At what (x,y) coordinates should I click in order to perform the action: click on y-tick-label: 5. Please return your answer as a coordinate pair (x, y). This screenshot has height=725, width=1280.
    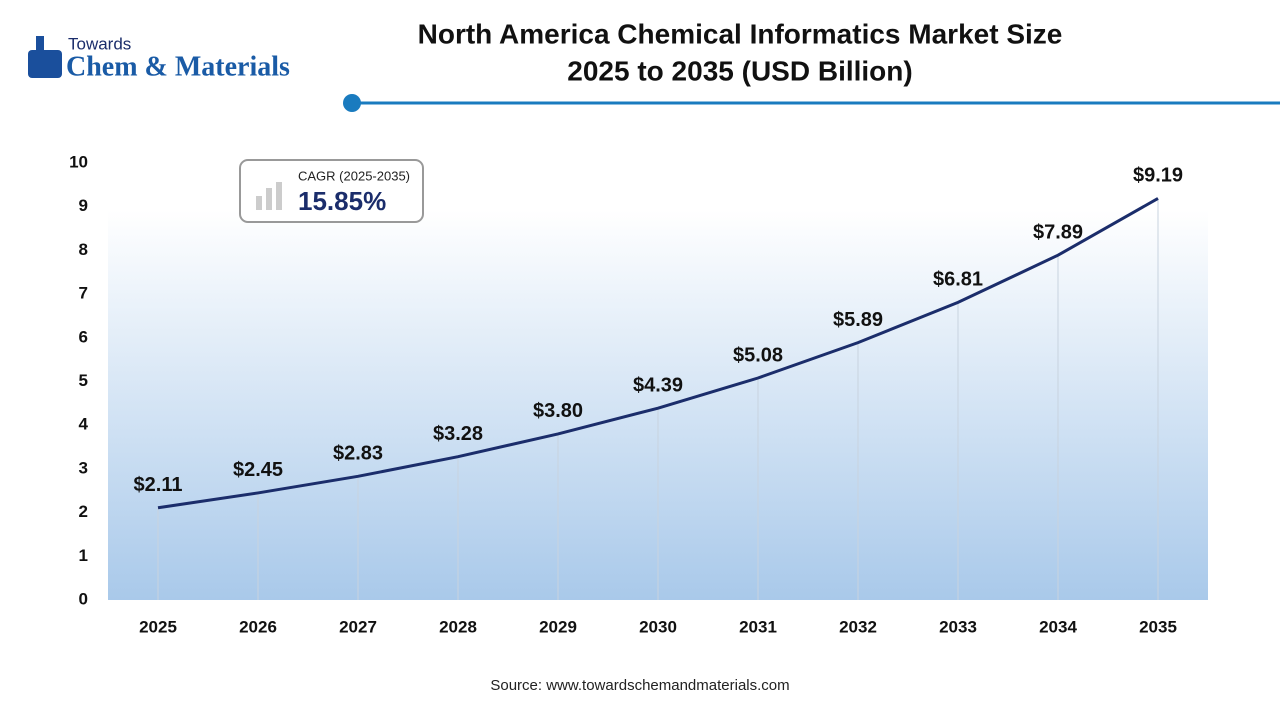
    Looking at the image, I should click on (83, 380).